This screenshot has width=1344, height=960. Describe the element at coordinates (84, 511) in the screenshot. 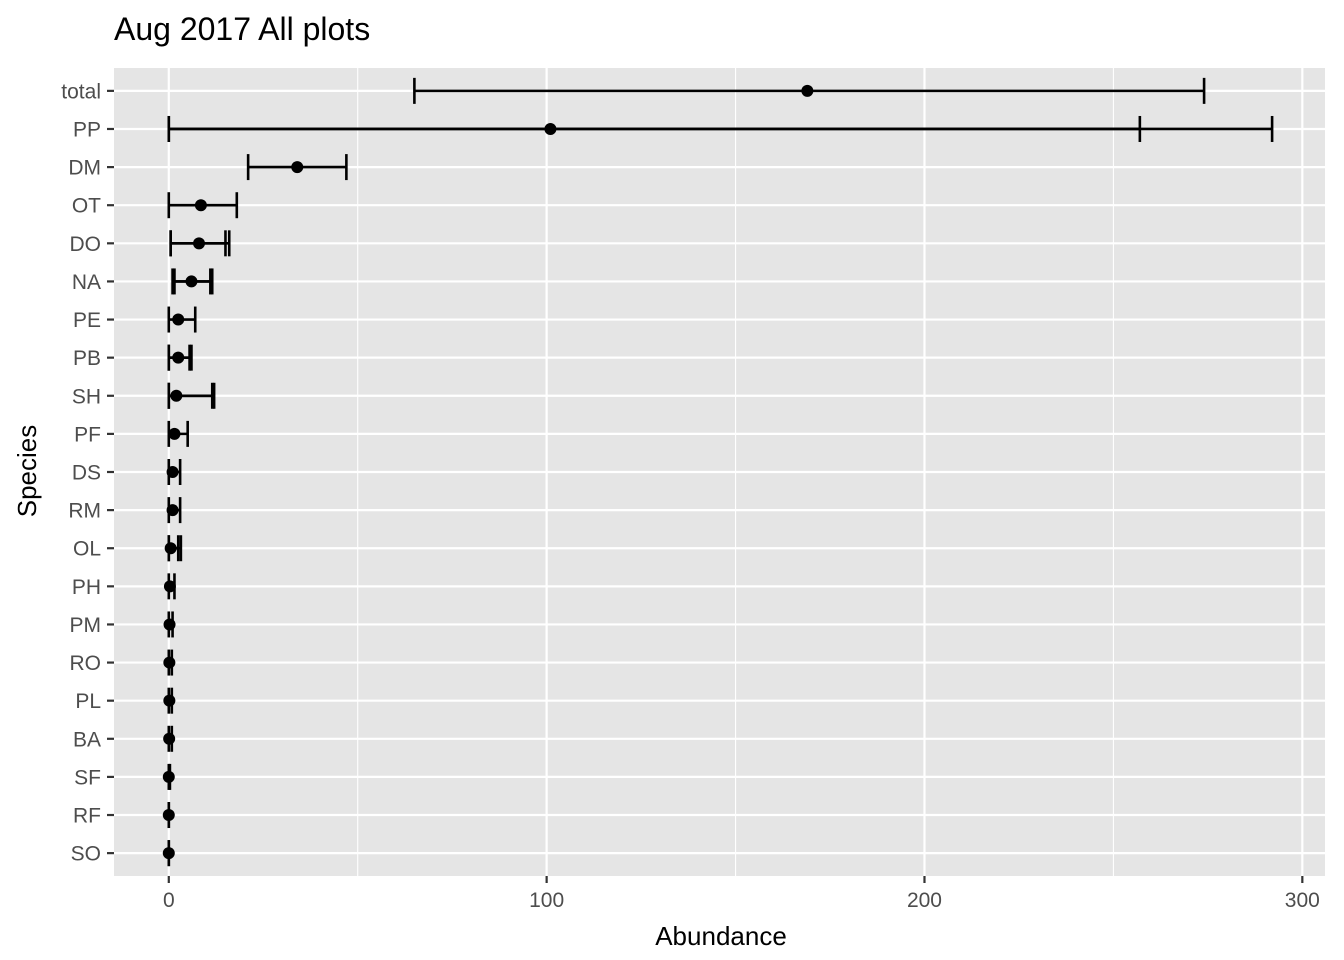

I see `y-tick-label: RM` at that location.